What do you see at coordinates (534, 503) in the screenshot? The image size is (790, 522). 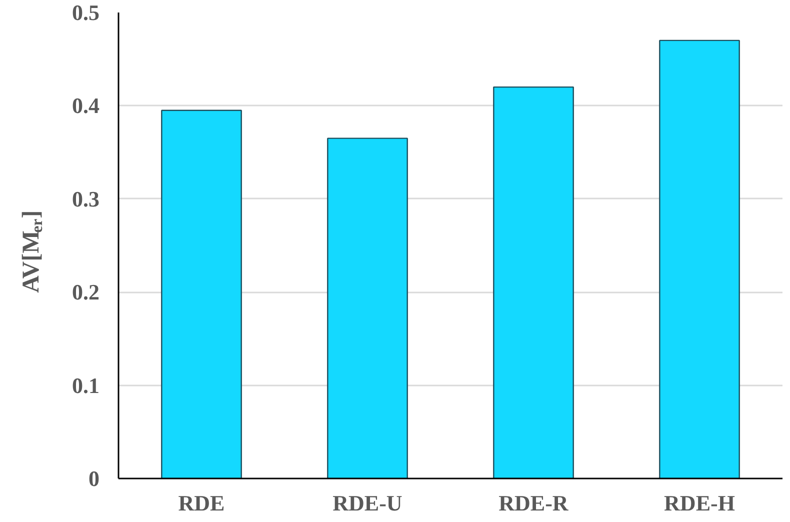 I see `x-tick-label: RDE-R` at bounding box center [534, 503].